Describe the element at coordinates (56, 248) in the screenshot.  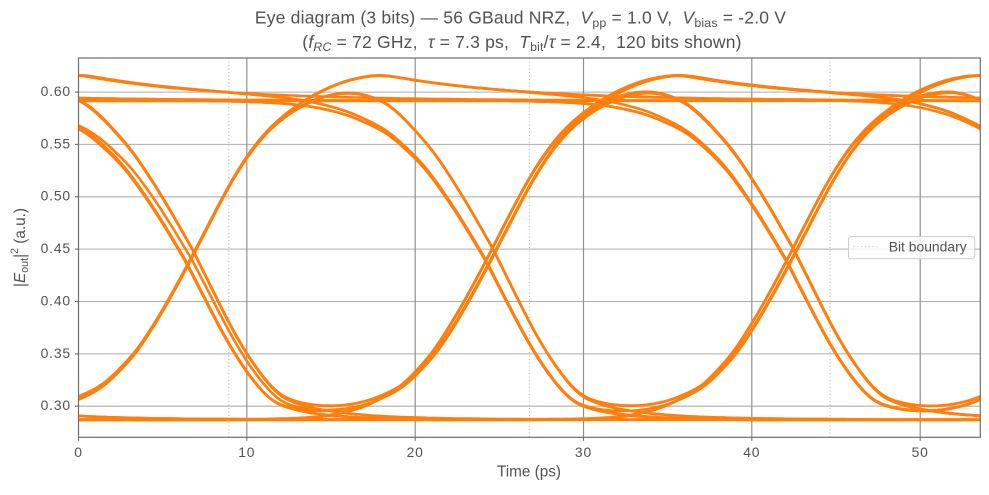
I see `svg-text: 0.45` at that location.